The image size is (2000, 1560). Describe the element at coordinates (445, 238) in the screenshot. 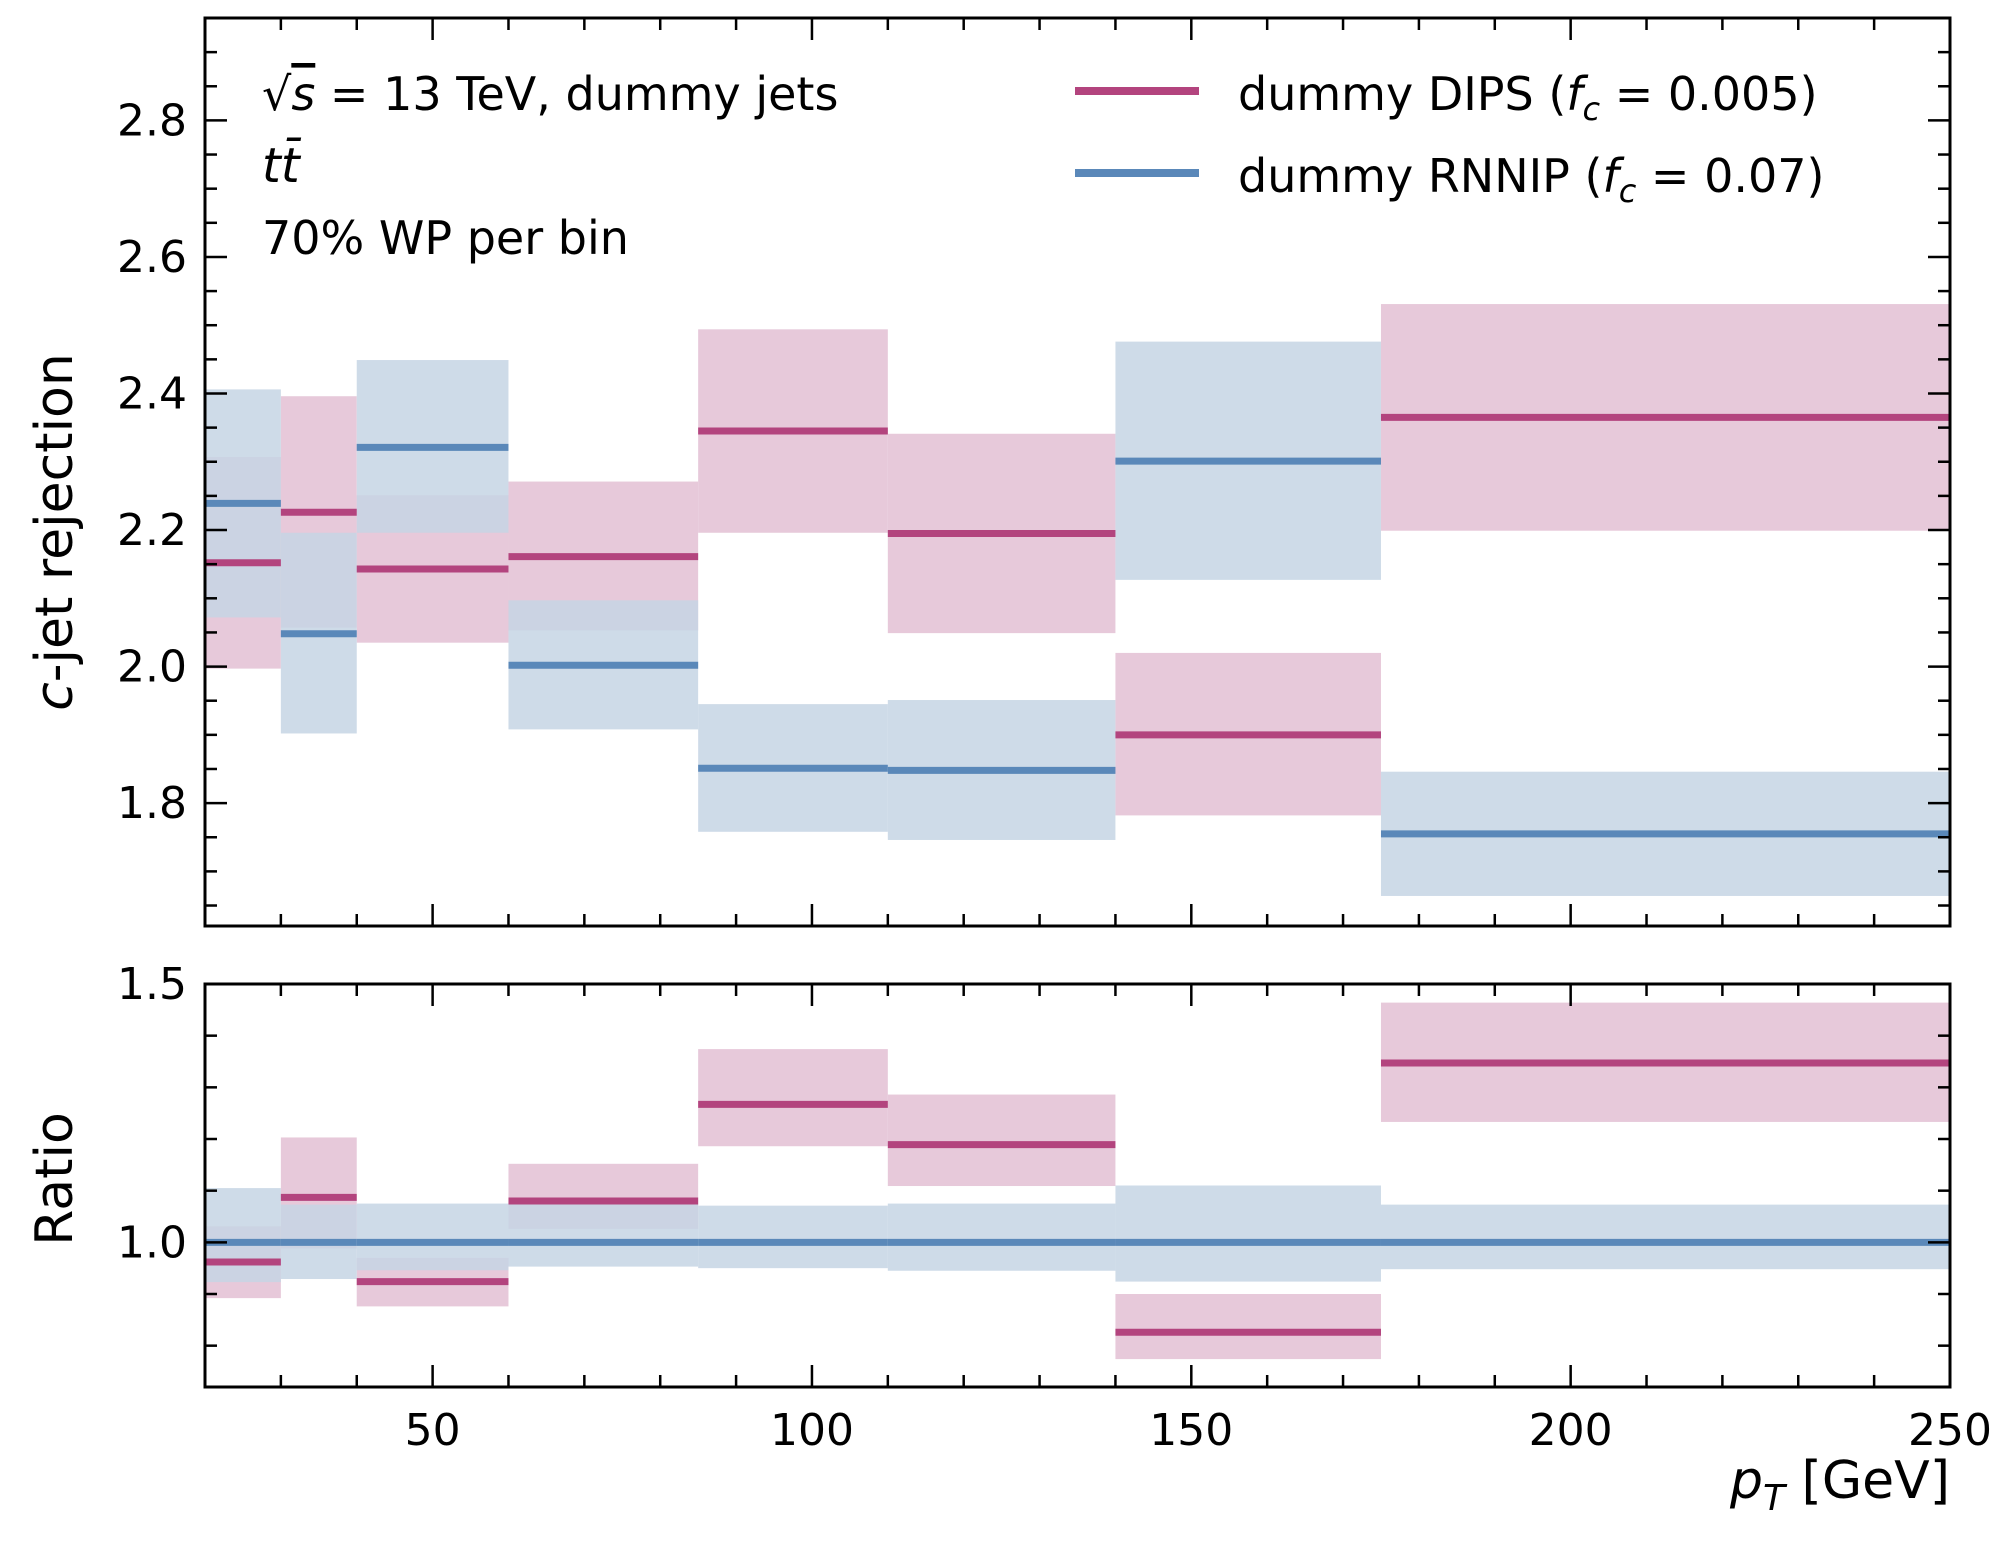

I see `annotation-working-point: 70% WP per bin` at that location.